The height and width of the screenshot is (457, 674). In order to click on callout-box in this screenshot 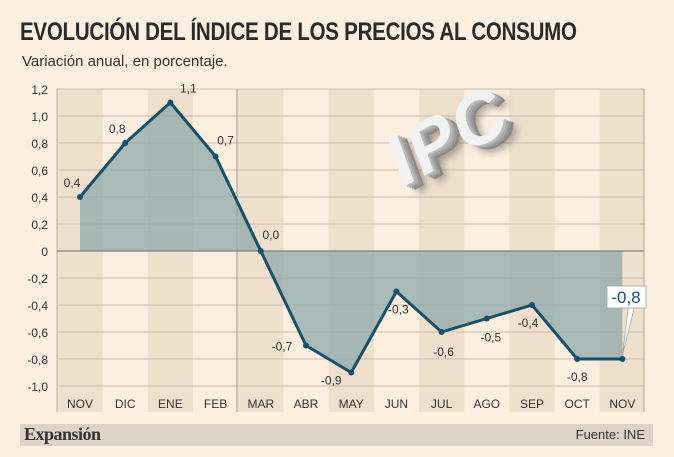, I will do `click(626, 297)`.